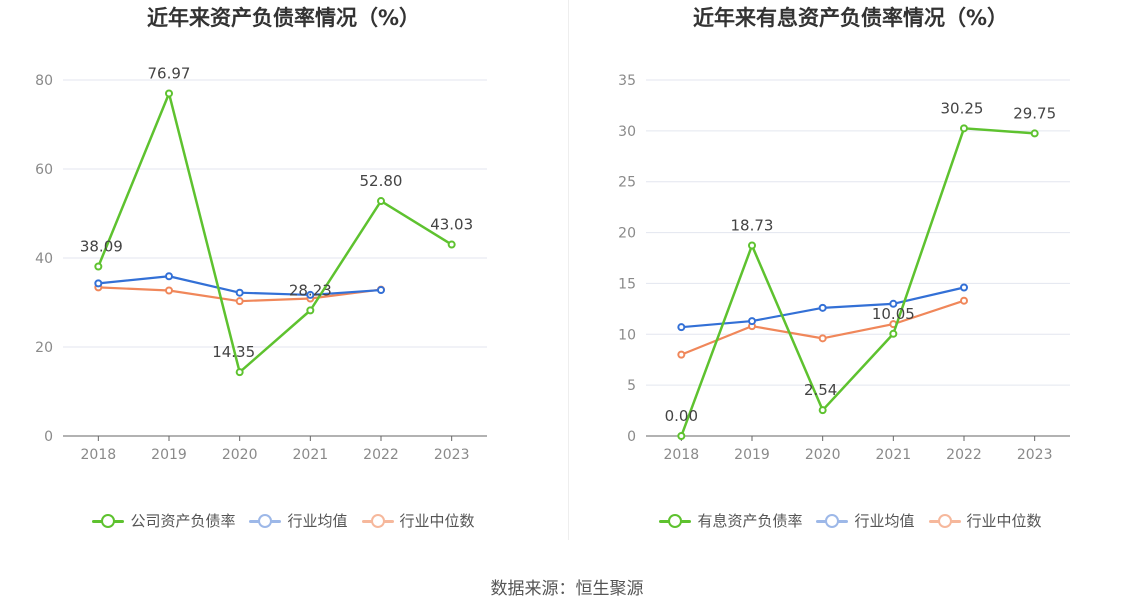 This screenshot has width=1134, height=612. I want to click on data-label: 10.05, so click(893, 314).